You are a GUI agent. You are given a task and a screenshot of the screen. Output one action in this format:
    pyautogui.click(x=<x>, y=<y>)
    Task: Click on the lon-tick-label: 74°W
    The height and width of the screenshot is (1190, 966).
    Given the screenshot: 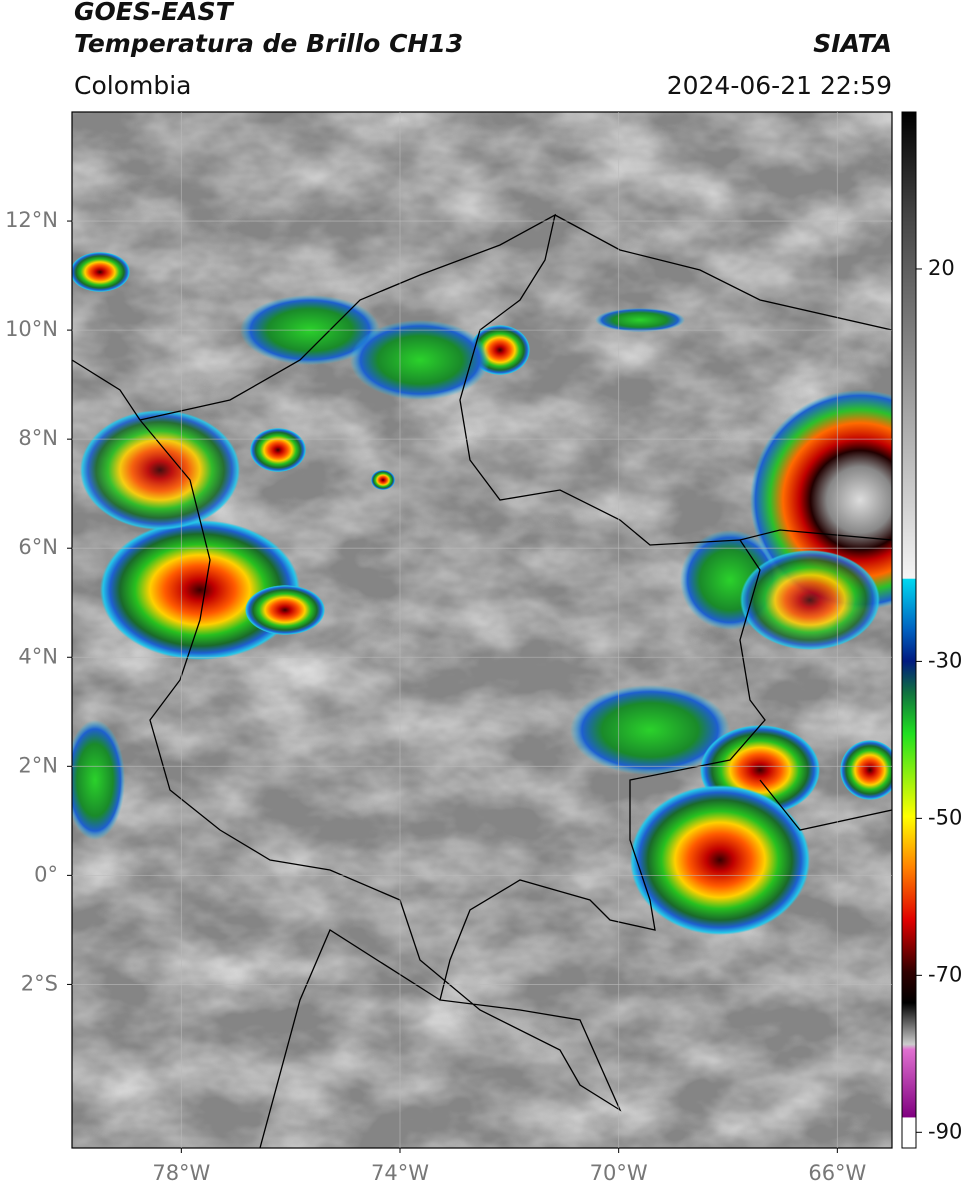 What is the action you would take?
    pyautogui.click(x=400, y=1173)
    